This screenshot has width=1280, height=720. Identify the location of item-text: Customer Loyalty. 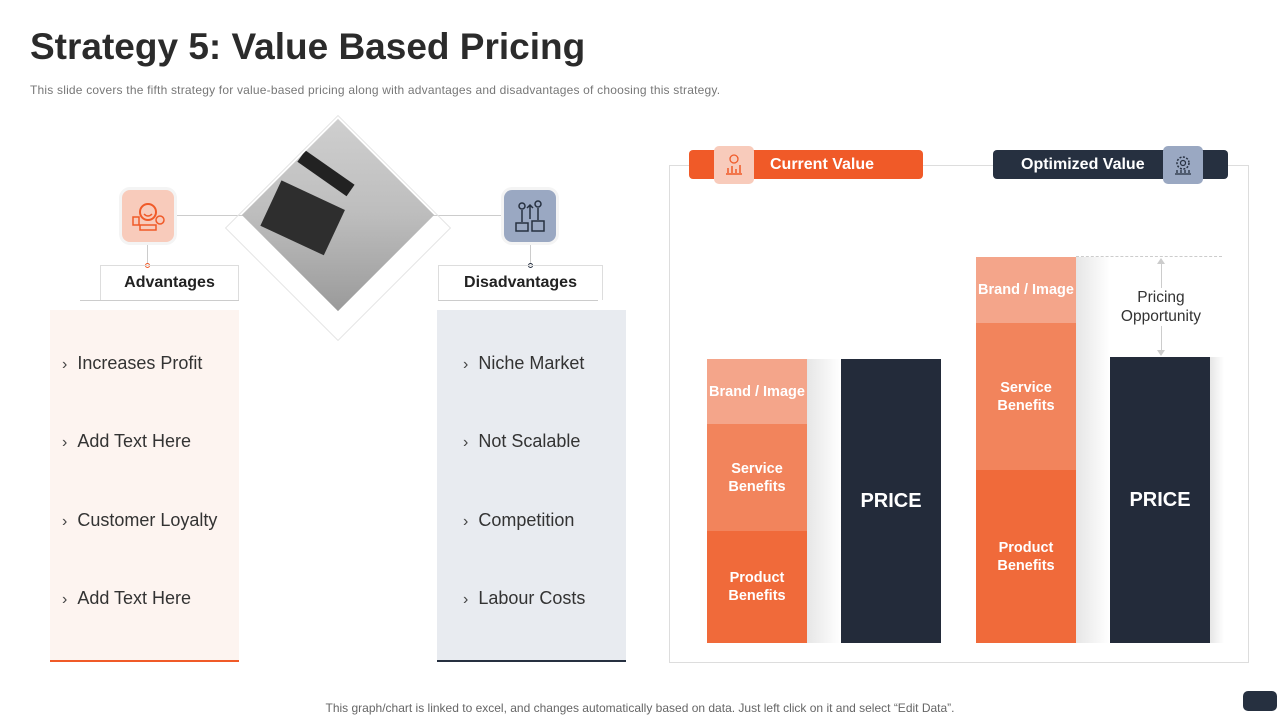
(147, 520).